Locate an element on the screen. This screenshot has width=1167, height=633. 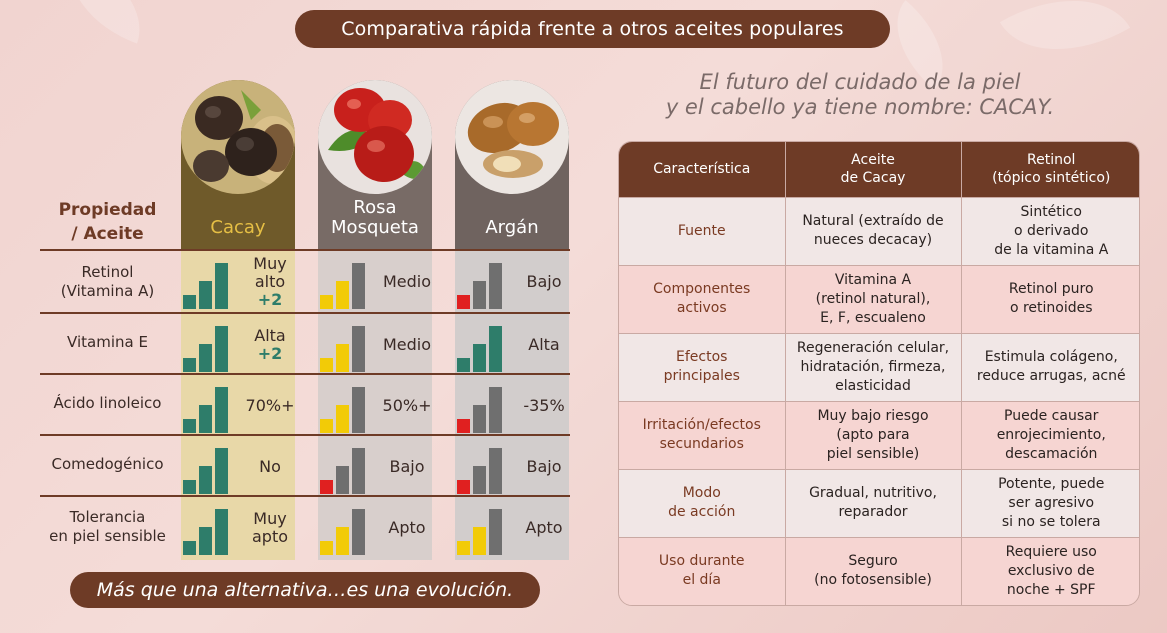
header-retinol: Retinol (tópico sintético) is located at coordinates (1049, 169).